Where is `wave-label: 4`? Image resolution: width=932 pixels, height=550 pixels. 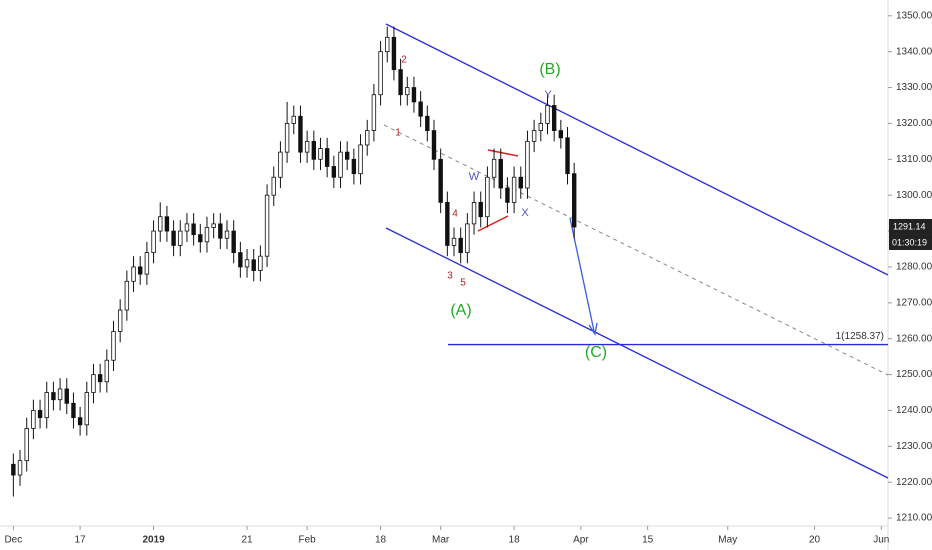 wave-label: 4 is located at coordinates (455, 214).